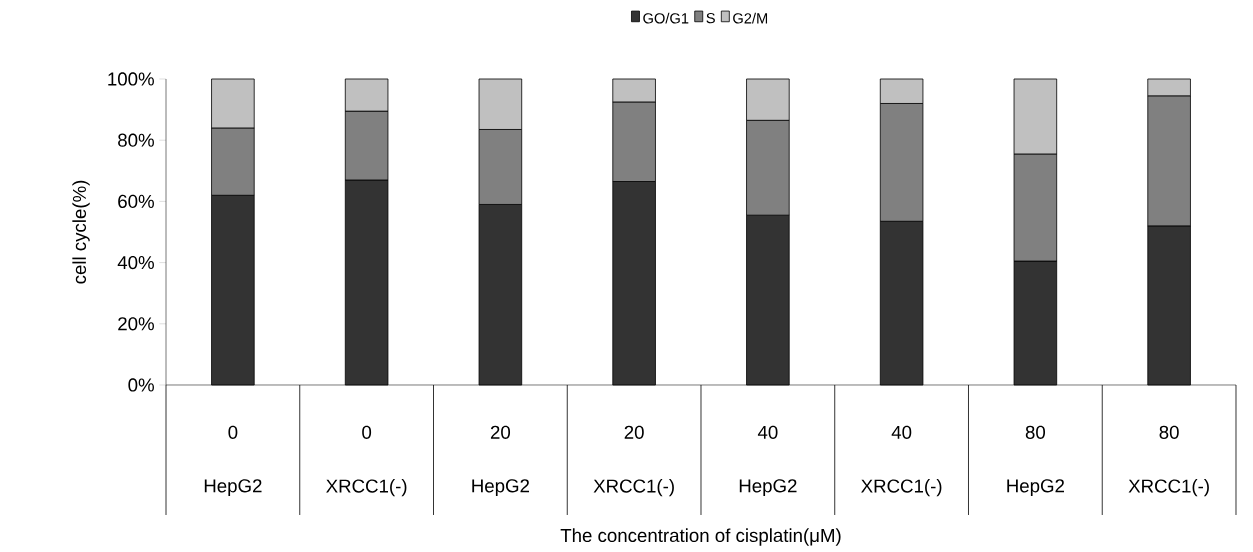 Image resolution: width=1253 pixels, height=552 pixels. I want to click on x-axis-title: The concentration of cisplatin(μM), so click(700, 537).